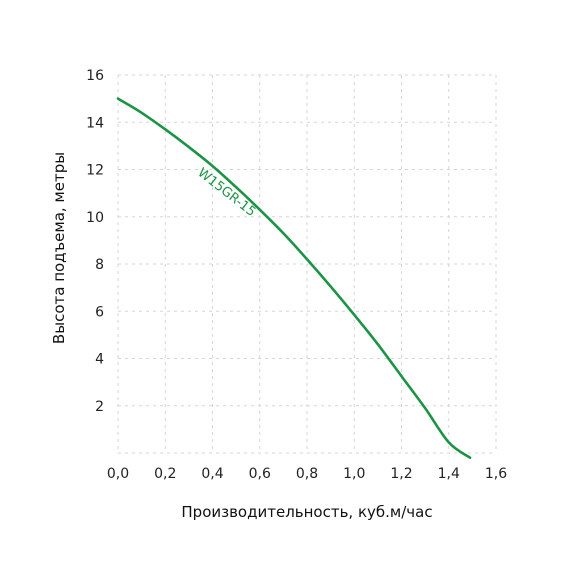 The width and height of the screenshot is (578, 578). What do you see at coordinates (59, 248) in the screenshot?
I see `y-axis-title: Высота подъема, метры` at bounding box center [59, 248].